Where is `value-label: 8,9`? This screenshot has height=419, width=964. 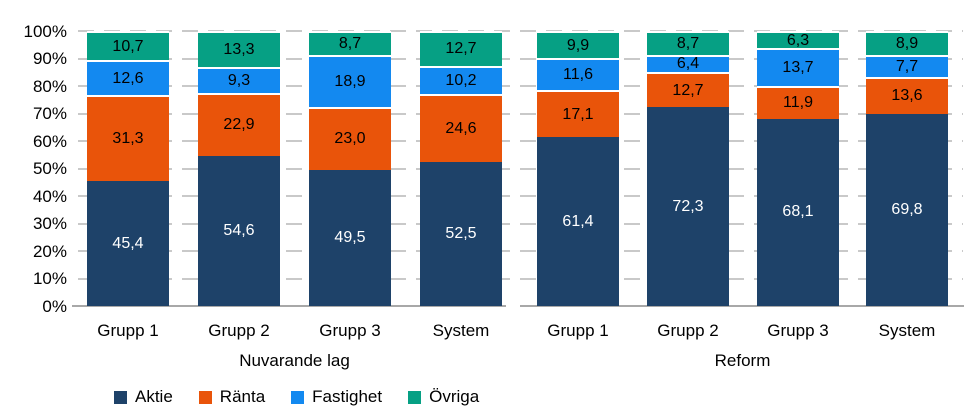
value-label: 8,9 is located at coordinates (907, 44).